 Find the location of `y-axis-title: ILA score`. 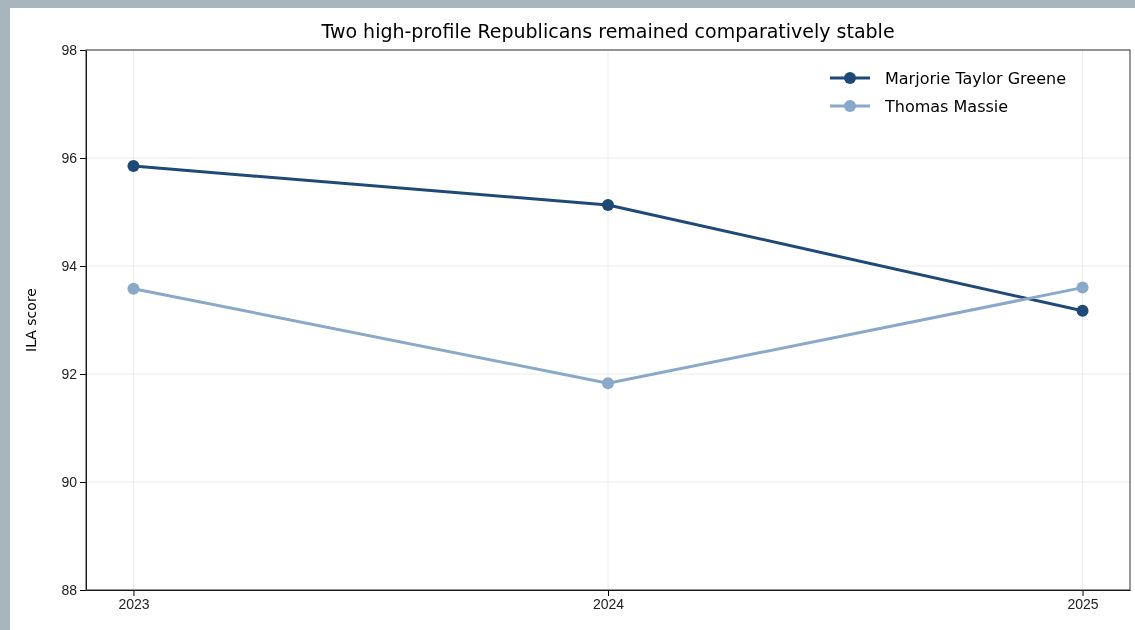

y-axis-title: ILA score is located at coordinates (31, 320).